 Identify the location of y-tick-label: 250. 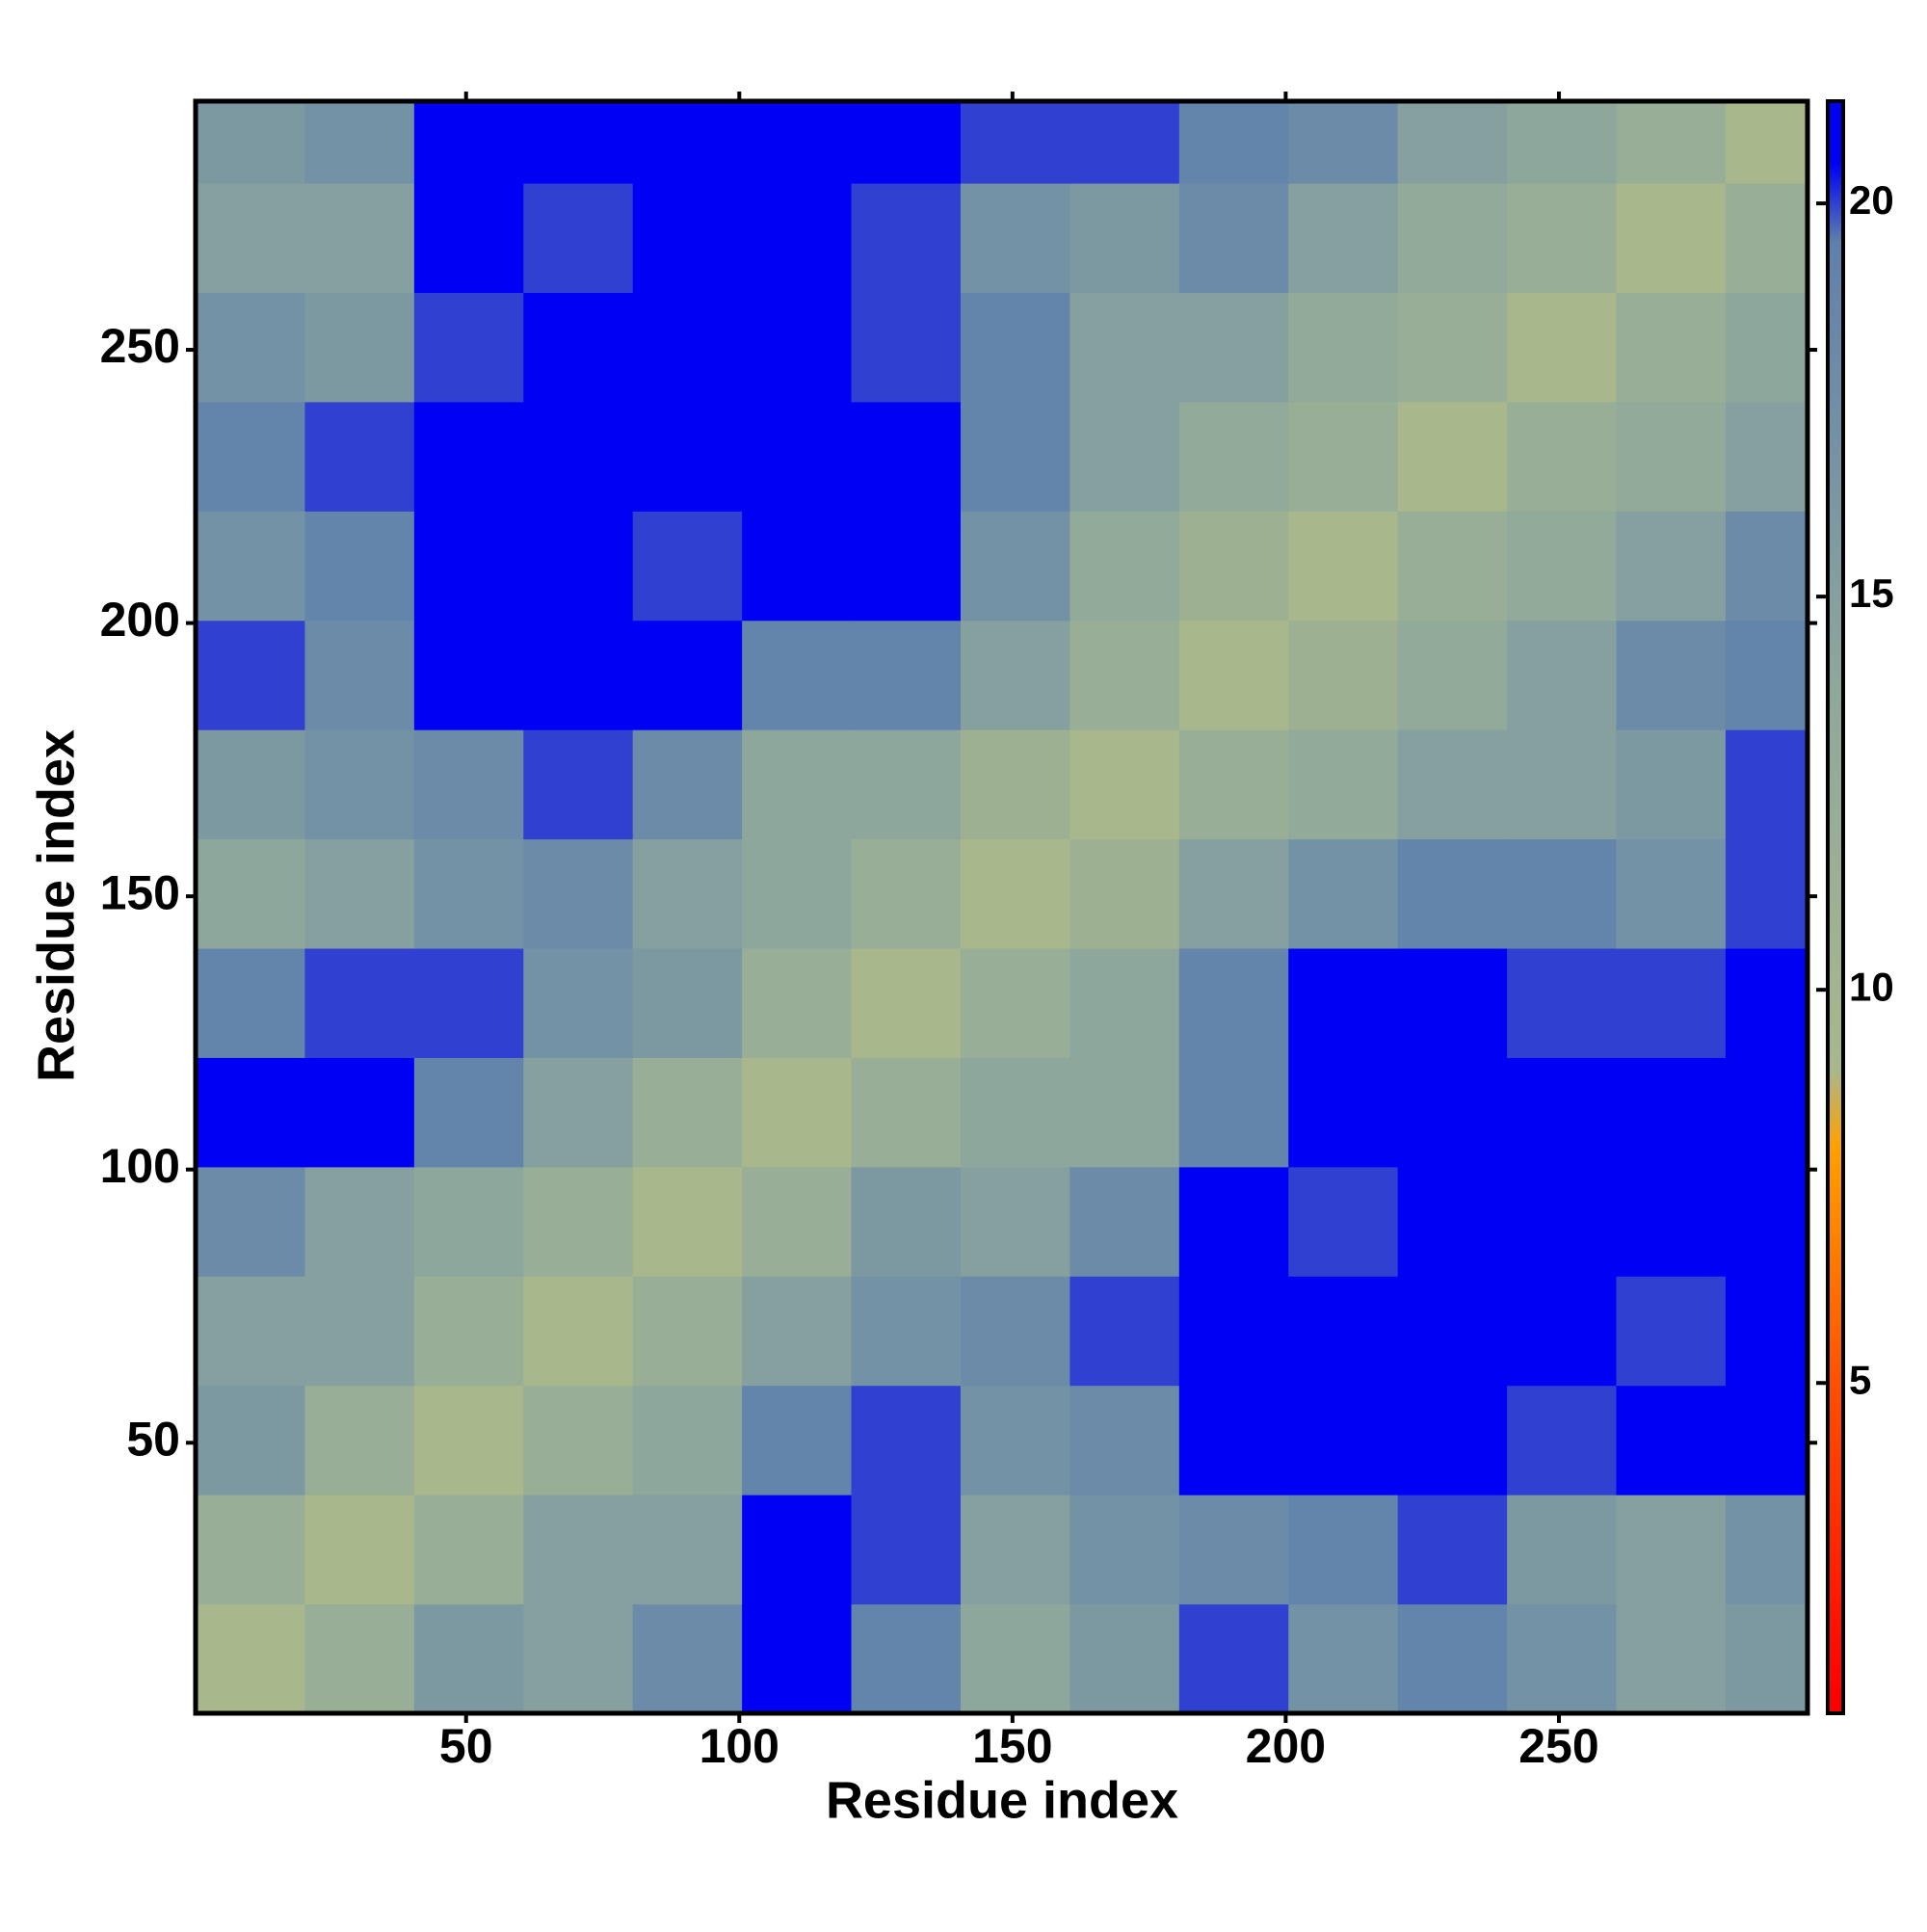
(140, 346).